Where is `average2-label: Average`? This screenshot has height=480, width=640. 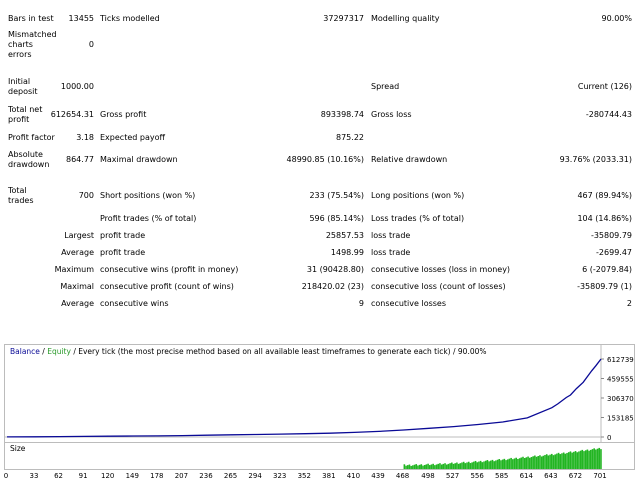 average2-label: Average is located at coordinates (77, 303).